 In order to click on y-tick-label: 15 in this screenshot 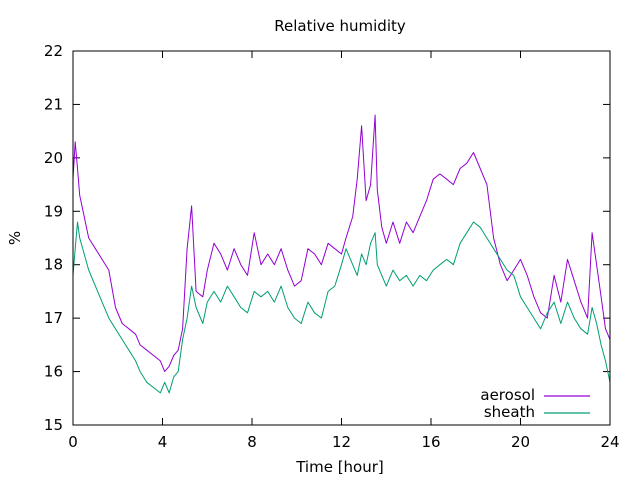, I will do `click(53, 425)`.